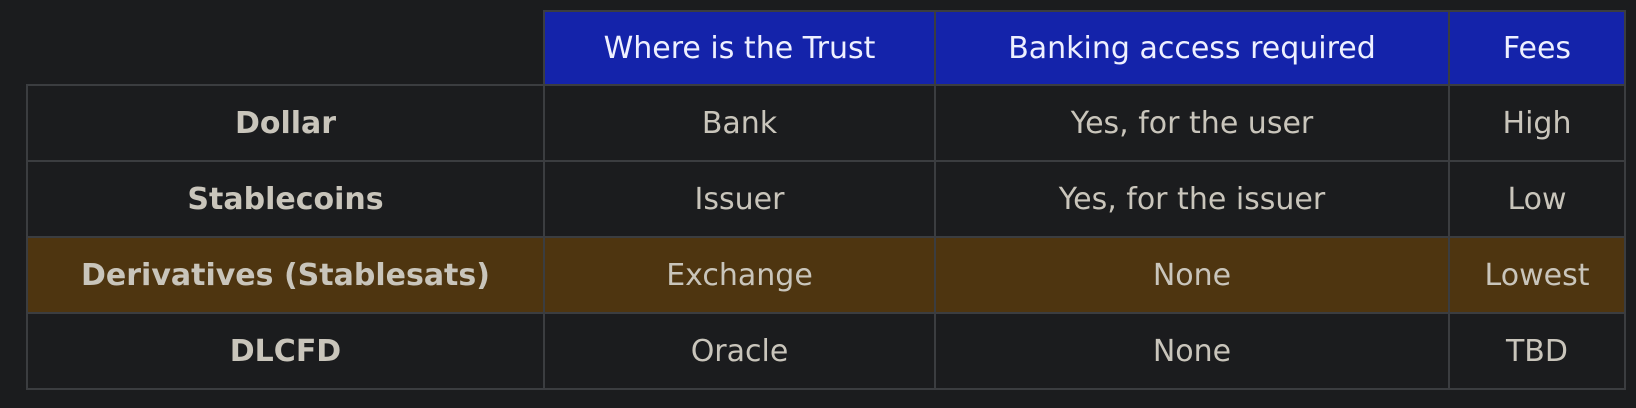 The width and height of the screenshot is (1636, 408). Describe the element at coordinates (1538, 276) in the screenshot. I see `cell-derivatives-fees: Lowest` at that location.